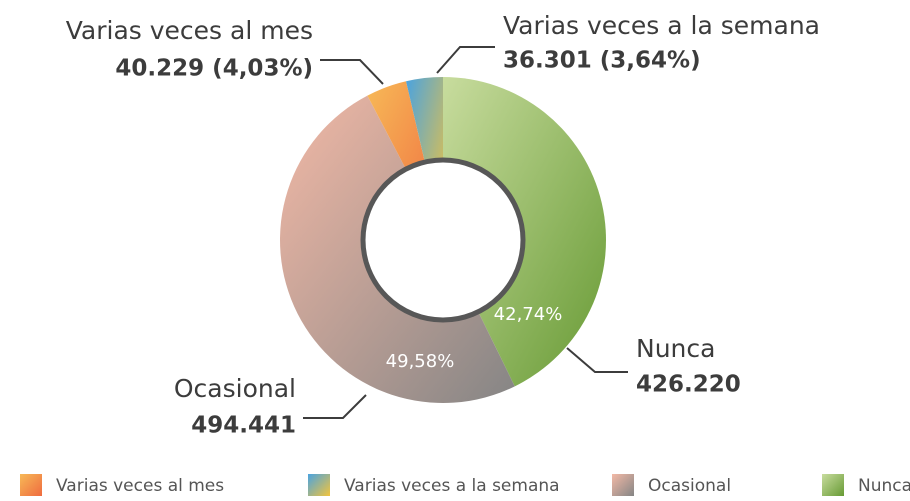  I want to click on value-label: 40.229 (4,03%), so click(214, 69).